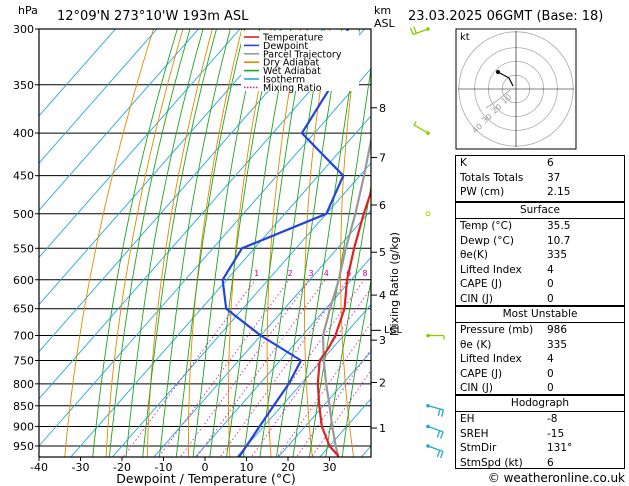 This screenshot has width=629, height=486. Describe the element at coordinates (292, 38) in the screenshot. I see `legend-label-0: Temperature` at that location.